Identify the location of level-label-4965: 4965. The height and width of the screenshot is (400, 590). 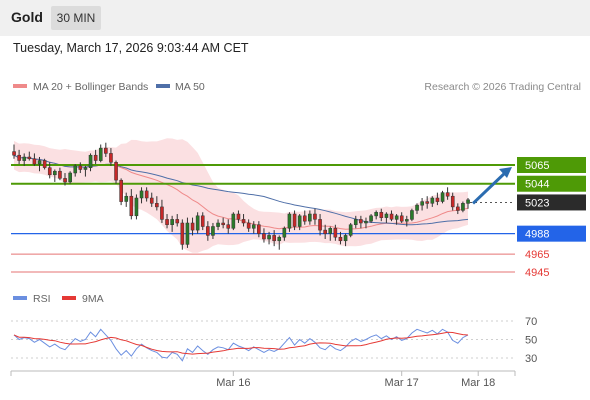
(537, 255).